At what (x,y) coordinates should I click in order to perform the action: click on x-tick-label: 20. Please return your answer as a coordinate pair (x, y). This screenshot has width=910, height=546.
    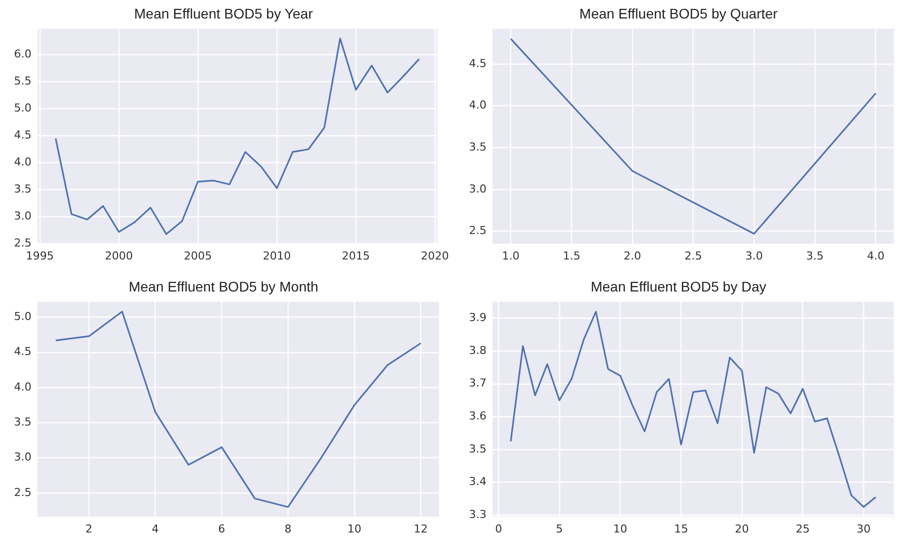
    Looking at the image, I should click on (741, 529).